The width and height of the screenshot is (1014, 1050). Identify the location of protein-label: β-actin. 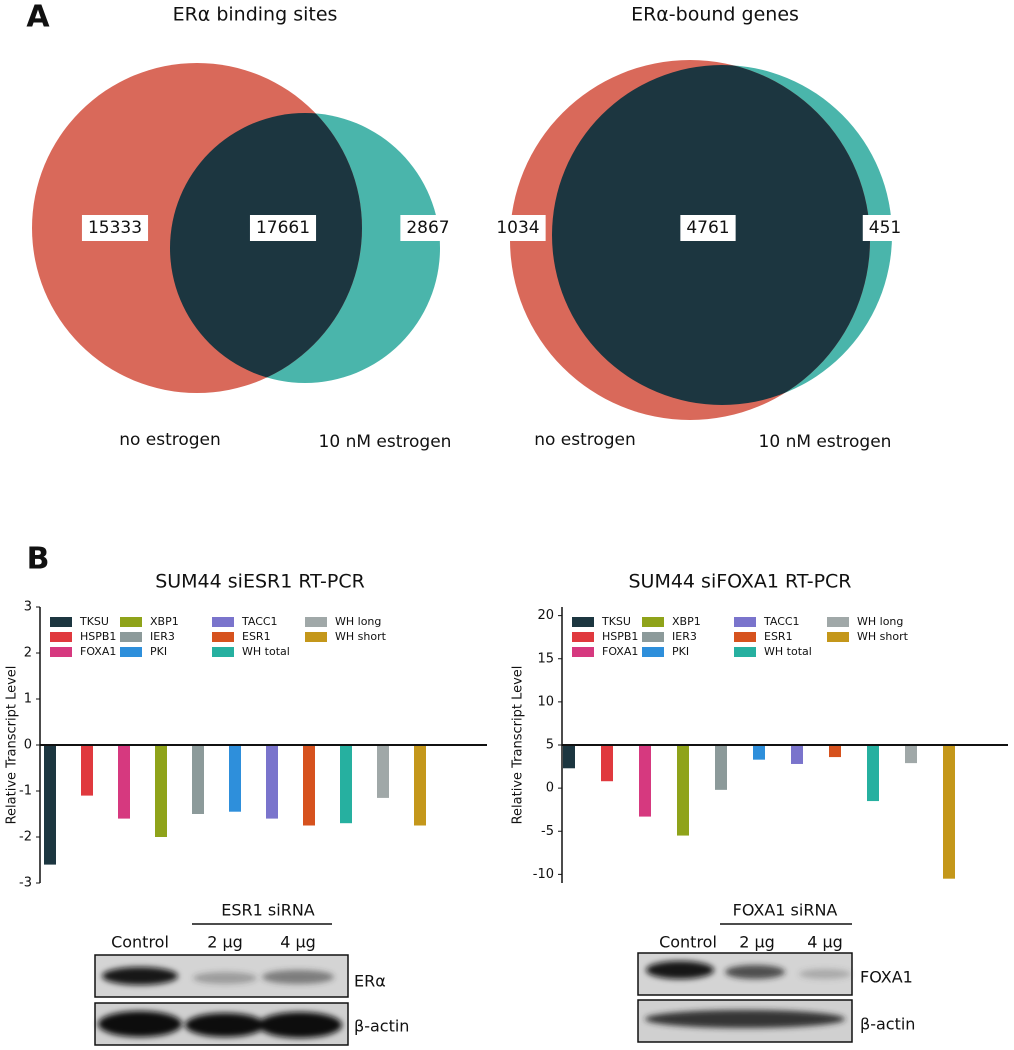
(887, 1024).